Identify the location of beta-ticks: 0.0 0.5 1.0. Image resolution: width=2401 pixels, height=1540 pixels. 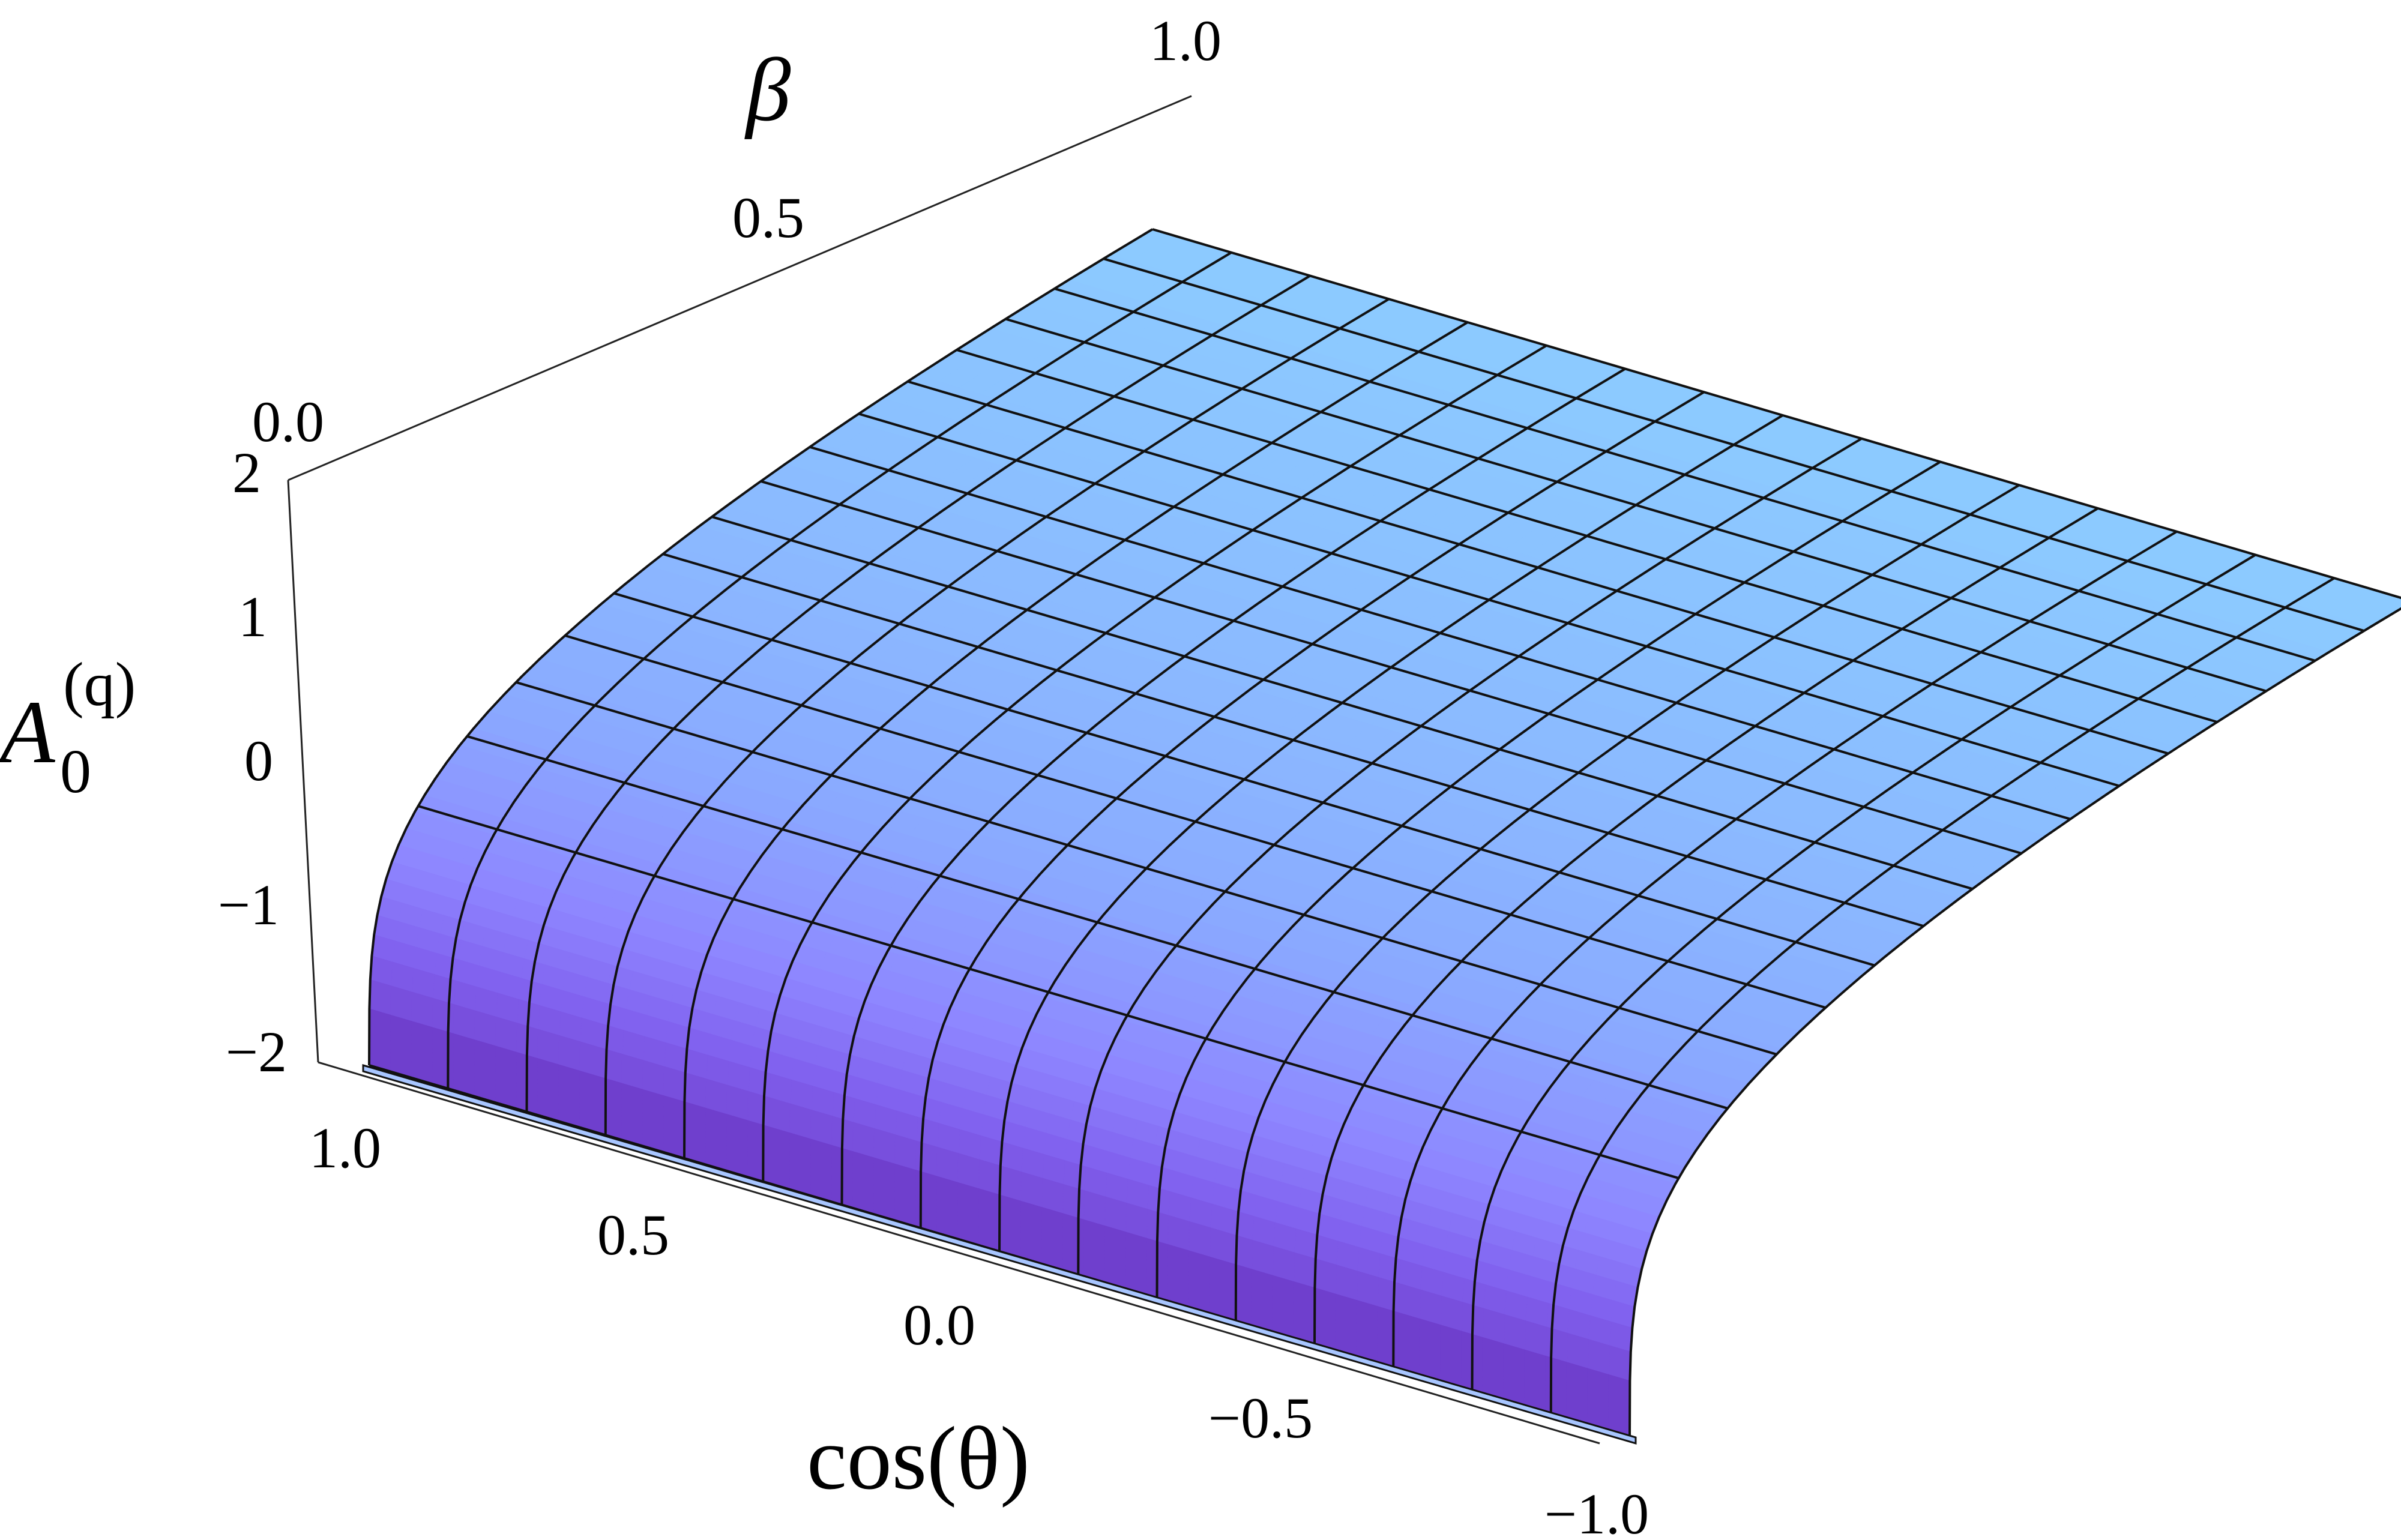
(737, 231).